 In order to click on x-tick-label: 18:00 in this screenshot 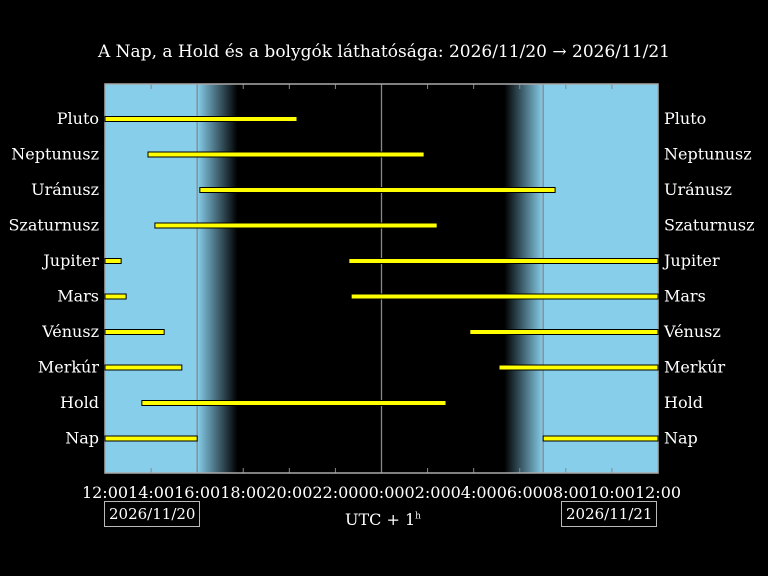, I will do `click(243, 492)`.